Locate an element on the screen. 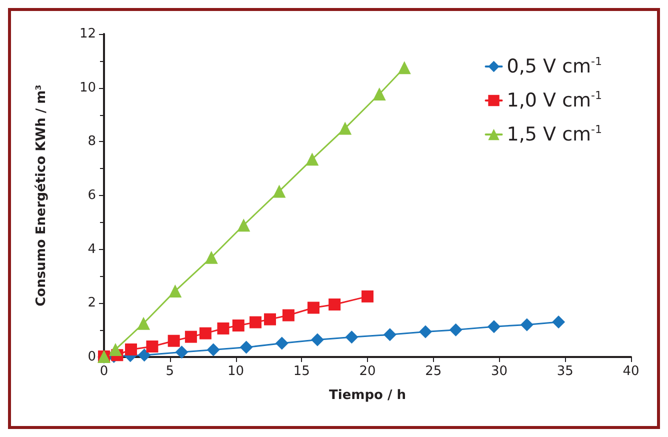 This screenshot has height=437, width=668. x-tick-label: 30 is located at coordinates (499, 371).